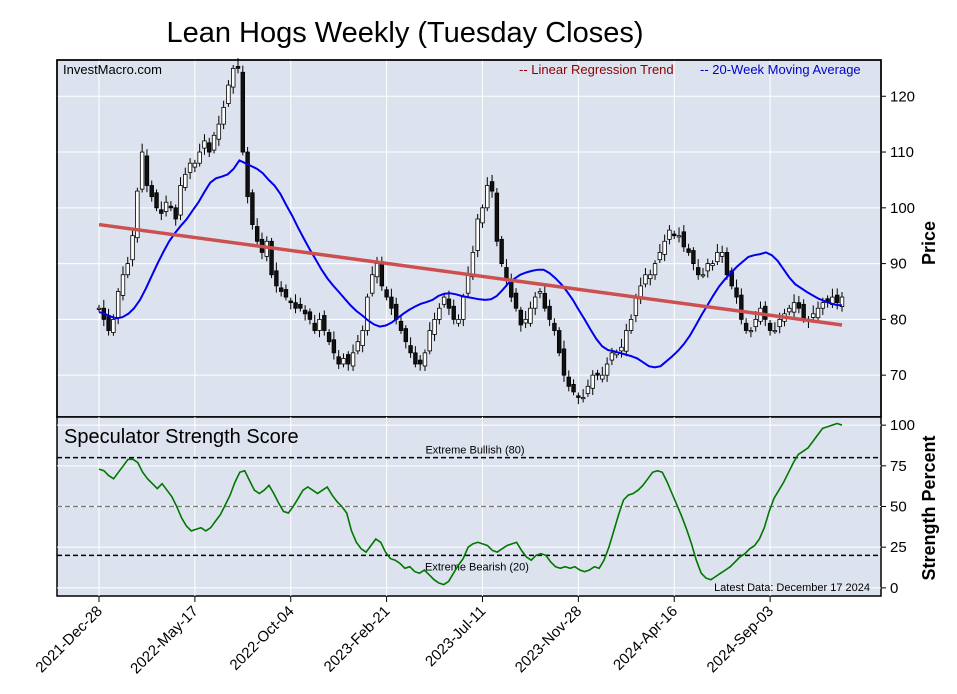  What do you see at coordinates (181, 437) in the screenshot?
I see `strength-panel-title: Speculator Strength Score` at bounding box center [181, 437].